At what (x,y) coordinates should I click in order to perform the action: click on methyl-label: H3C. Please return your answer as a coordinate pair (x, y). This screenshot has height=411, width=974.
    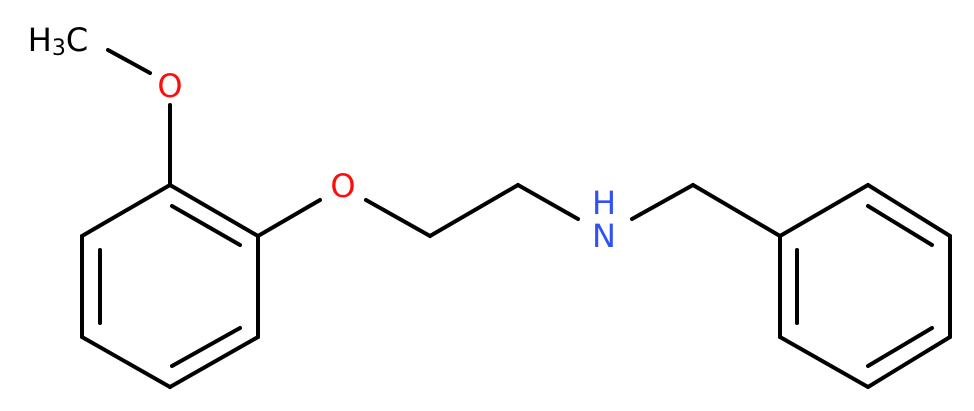
    Looking at the image, I should click on (58, 41).